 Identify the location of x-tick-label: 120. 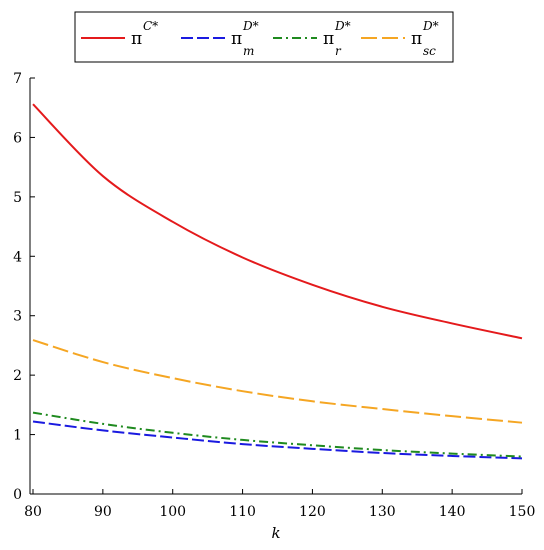
(312, 512).